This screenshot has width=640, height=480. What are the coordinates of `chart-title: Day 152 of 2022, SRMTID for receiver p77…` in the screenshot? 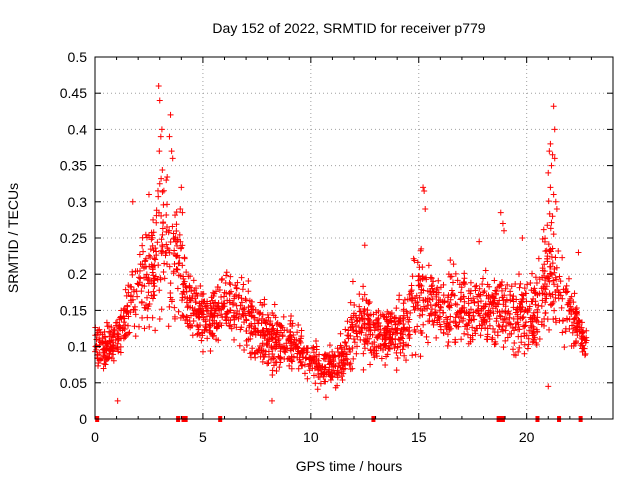 It's located at (348, 28).